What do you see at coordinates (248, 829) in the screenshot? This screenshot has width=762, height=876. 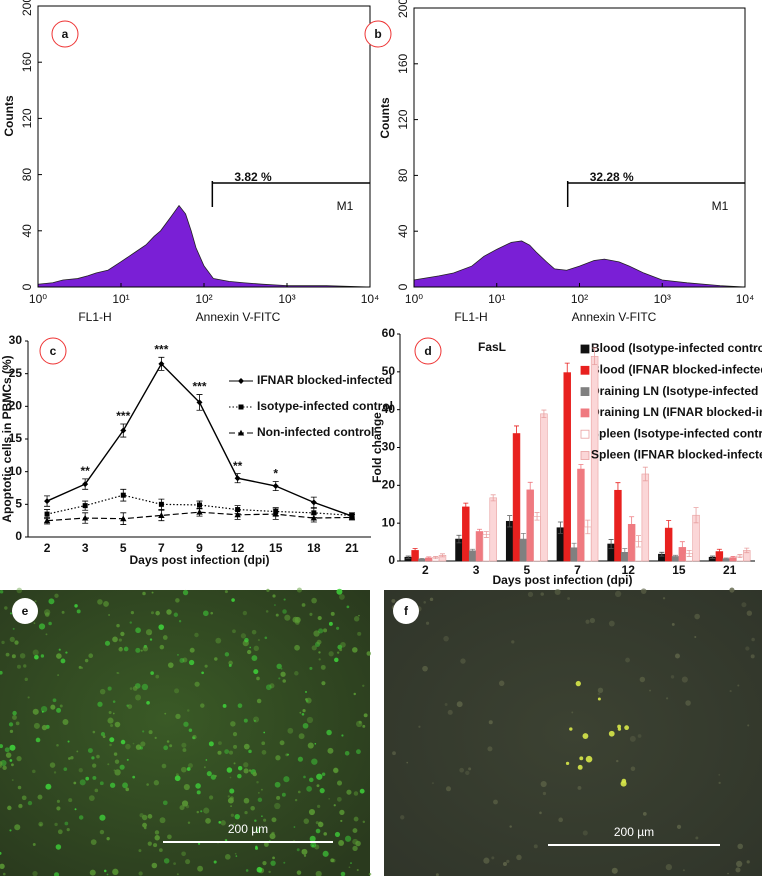 I see `scale-bar-label: 200 µm` at bounding box center [248, 829].